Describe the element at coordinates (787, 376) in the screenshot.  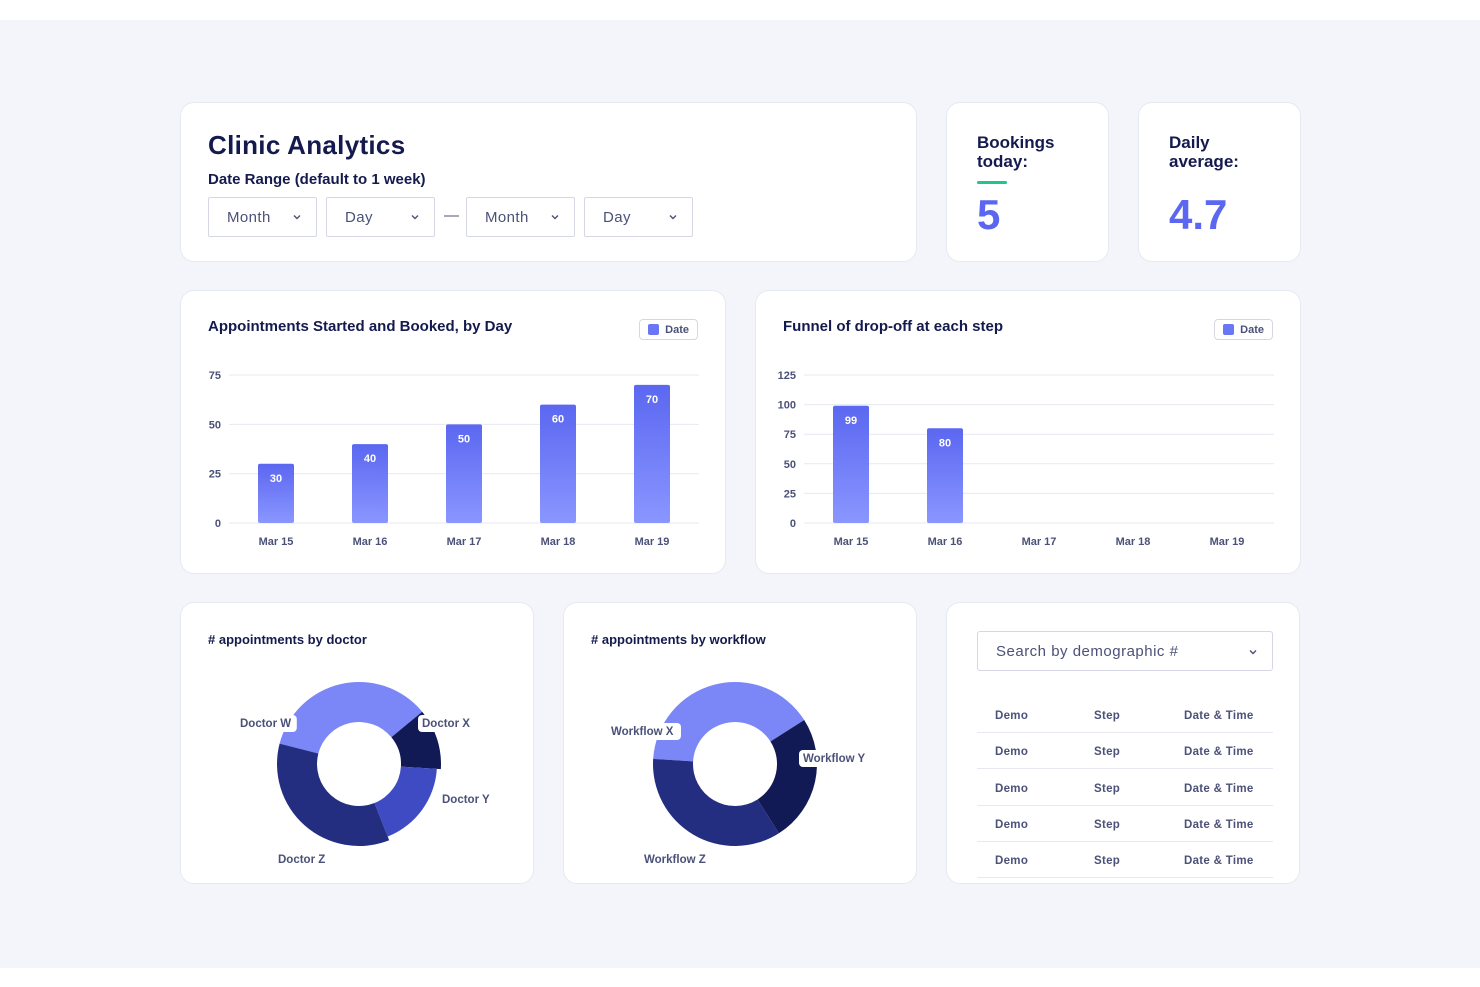
I see `y-tick-label: 125` at that location.